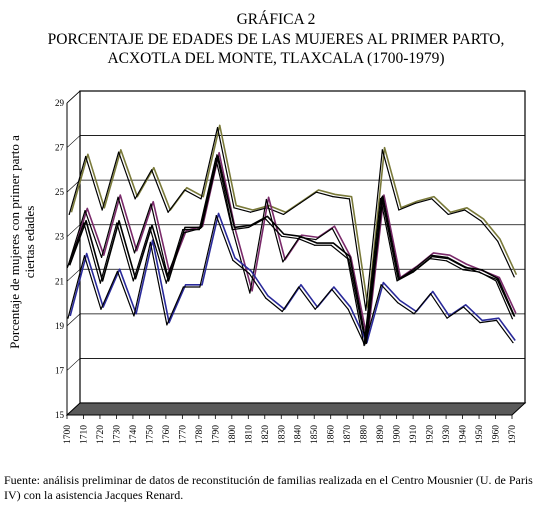 The height and width of the screenshot is (509, 552). I want to click on left-wall-top, so click(73, 97).